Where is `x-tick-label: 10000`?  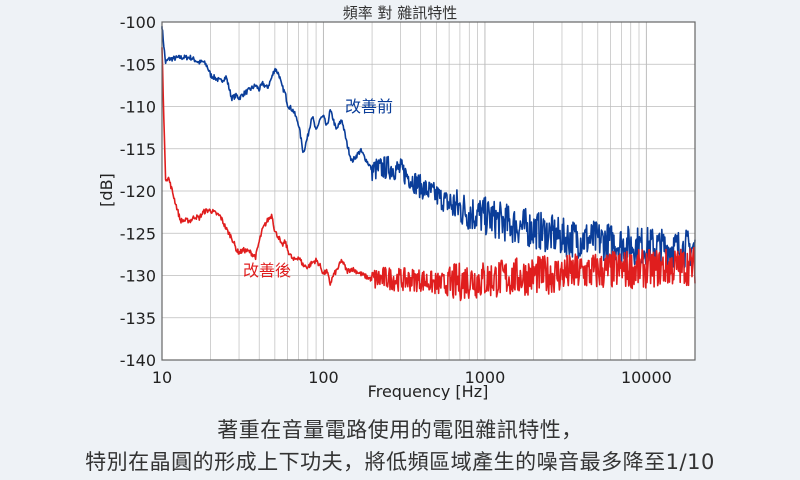 x-tick-label: 10000 is located at coordinates (646, 377).